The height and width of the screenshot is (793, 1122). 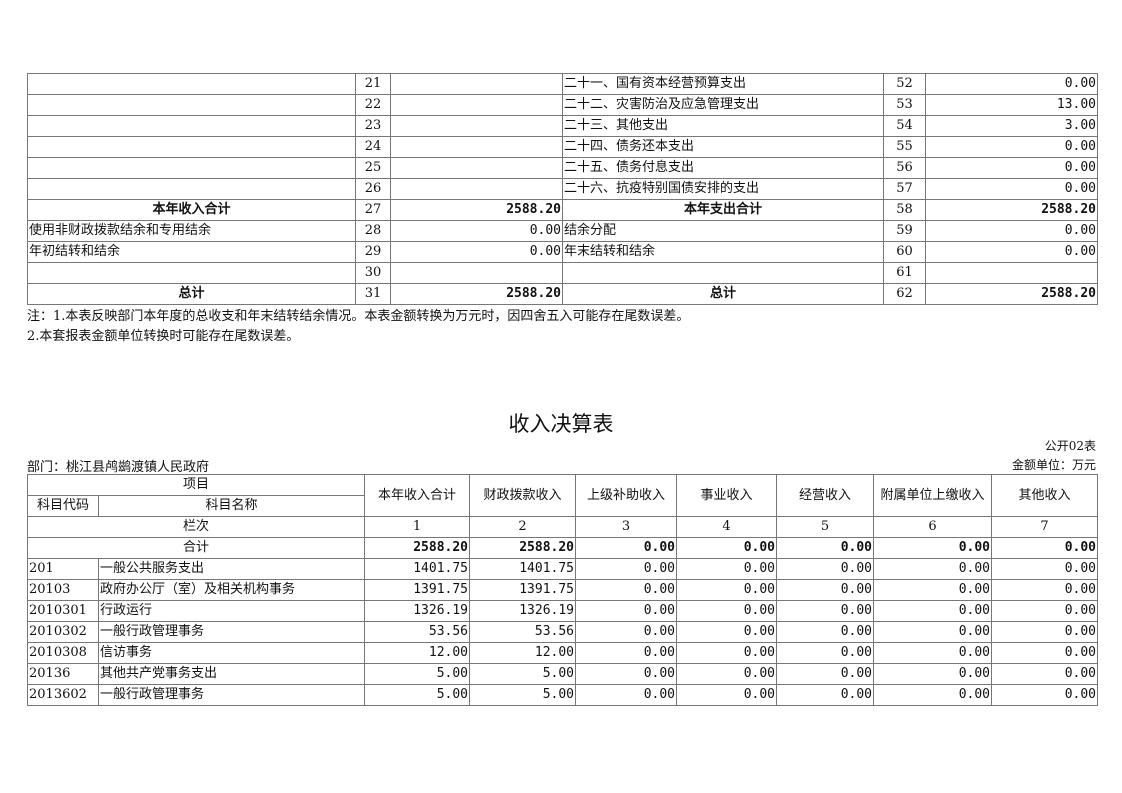 What do you see at coordinates (63, 611) in the screenshot?
I see `subject-code: 2010301` at bounding box center [63, 611].